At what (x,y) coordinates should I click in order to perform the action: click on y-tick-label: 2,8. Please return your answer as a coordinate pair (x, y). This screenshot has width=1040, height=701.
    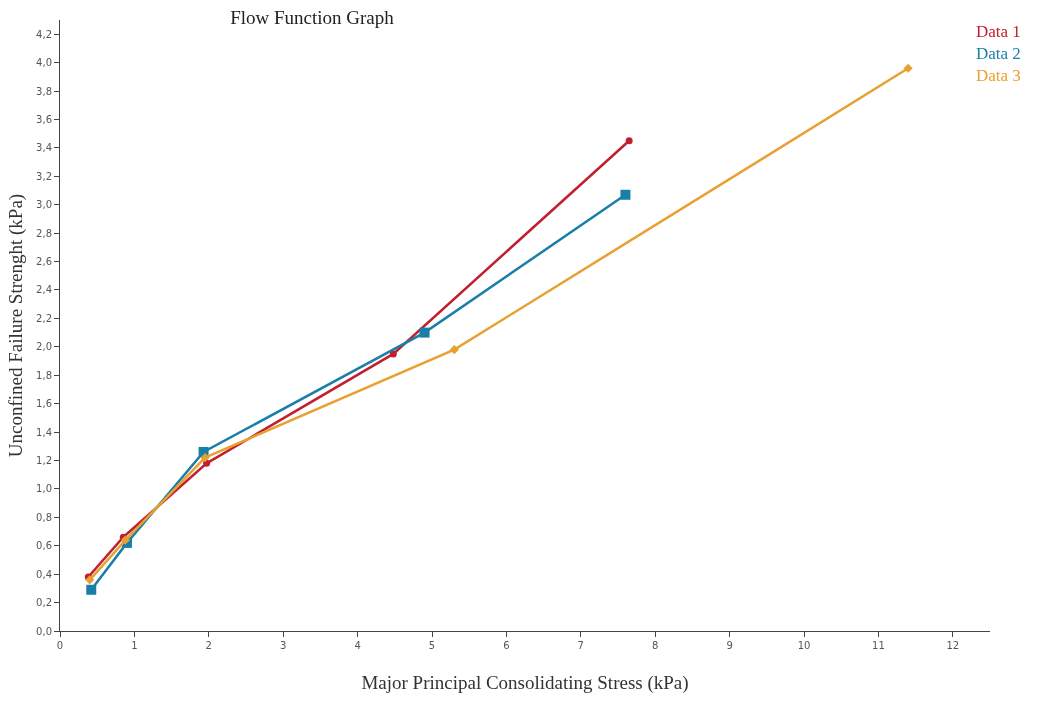
    Looking at the image, I should click on (44, 233).